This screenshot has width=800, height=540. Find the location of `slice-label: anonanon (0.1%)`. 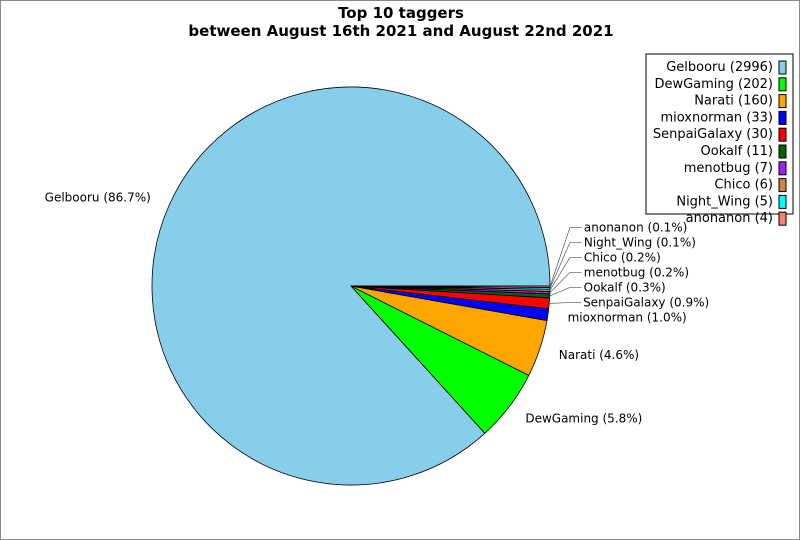

slice-label: anonanon (0.1%) is located at coordinates (635, 228).